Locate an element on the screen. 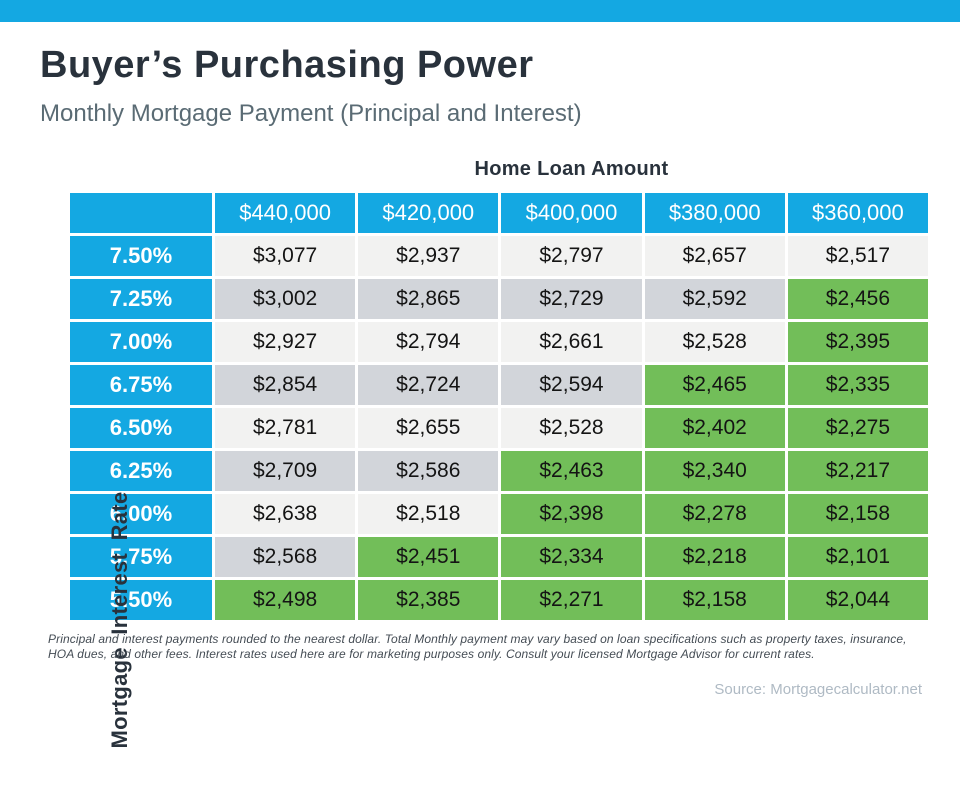  interest-rate-cell: 7.25% is located at coordinates (141, 299).